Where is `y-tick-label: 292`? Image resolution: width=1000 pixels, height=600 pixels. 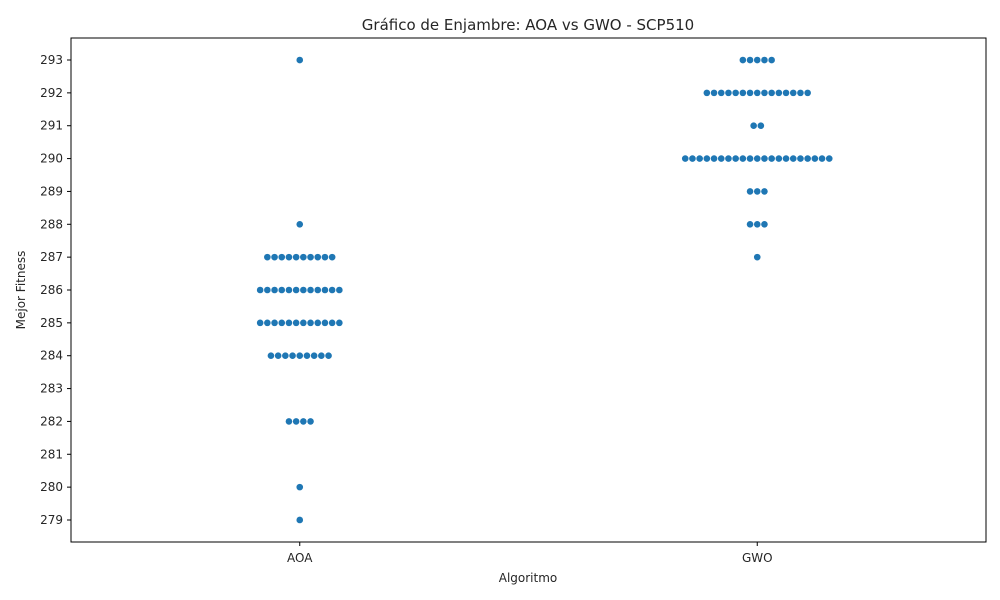
y-tick-label: 292 is located at coordinates (51, 93).